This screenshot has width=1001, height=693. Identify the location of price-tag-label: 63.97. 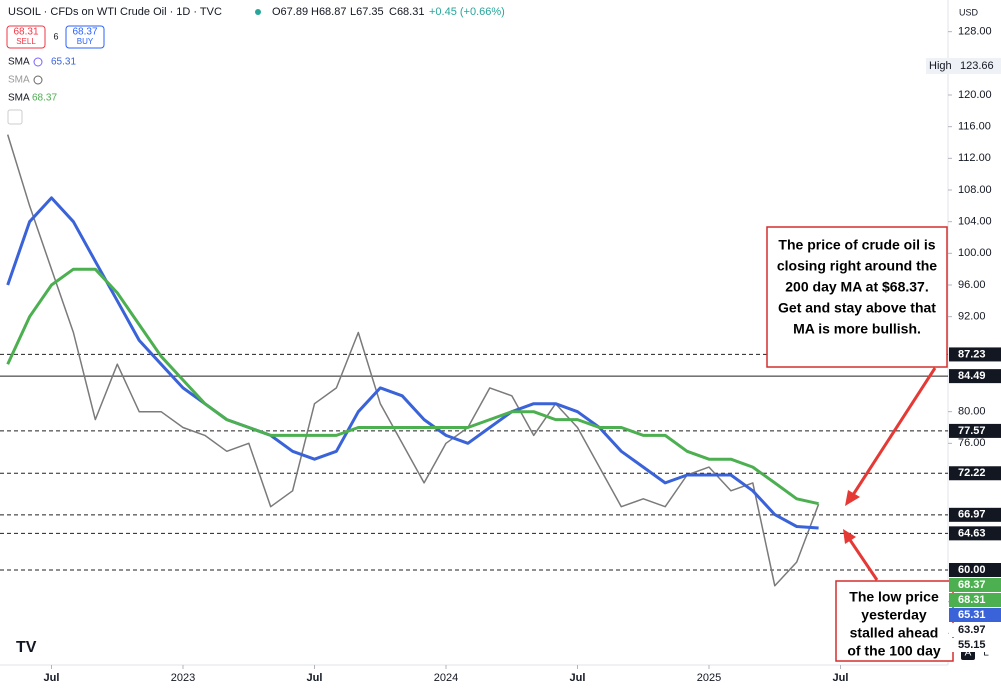
(972, 630).